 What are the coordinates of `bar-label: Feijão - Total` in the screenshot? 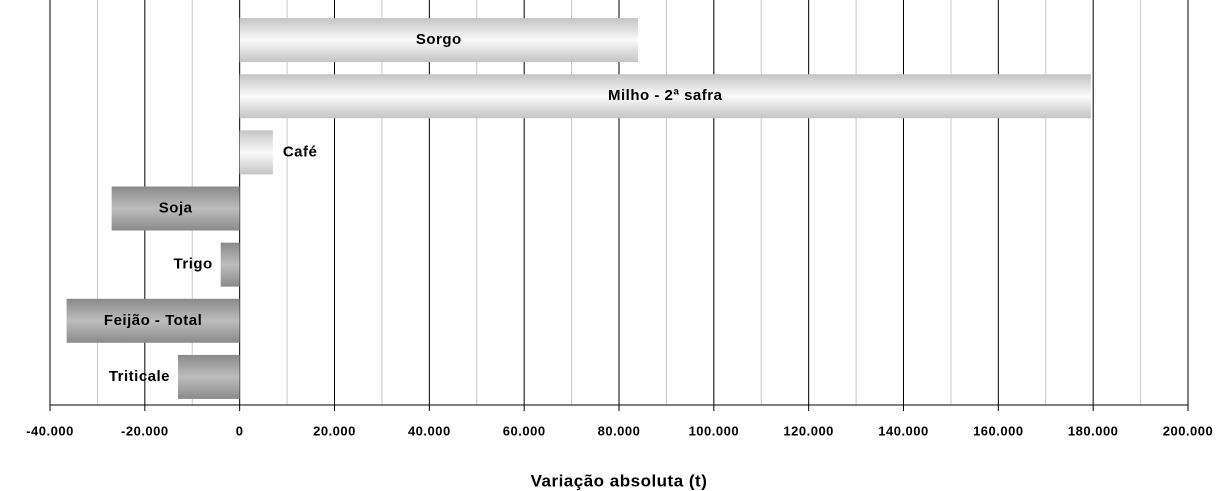 It's located at (153, 320).